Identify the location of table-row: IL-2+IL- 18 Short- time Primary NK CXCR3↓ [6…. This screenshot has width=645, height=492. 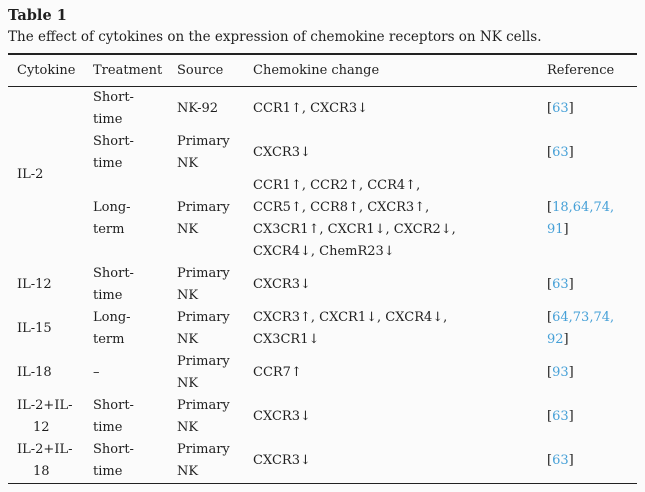
(322, 461).